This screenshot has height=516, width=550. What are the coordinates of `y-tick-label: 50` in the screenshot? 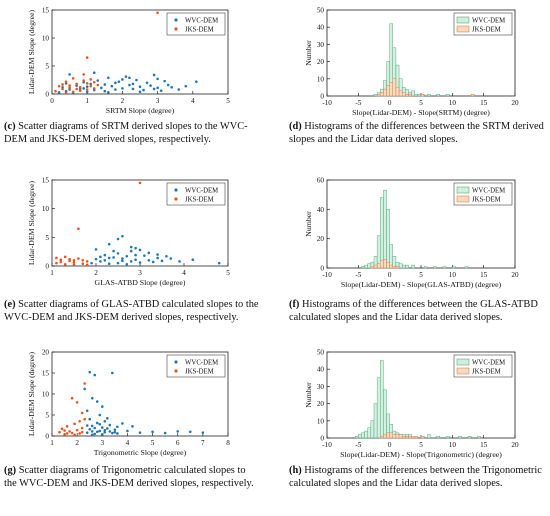 It's located at (321, 11).